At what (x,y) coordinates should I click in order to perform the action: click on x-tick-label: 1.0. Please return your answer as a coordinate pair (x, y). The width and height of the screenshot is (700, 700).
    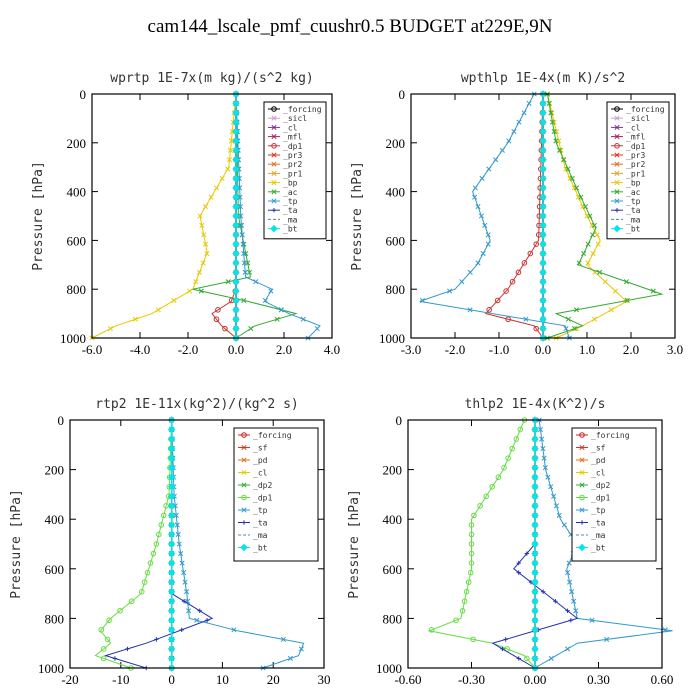
    Looking at the image, I should click on (587, 349).